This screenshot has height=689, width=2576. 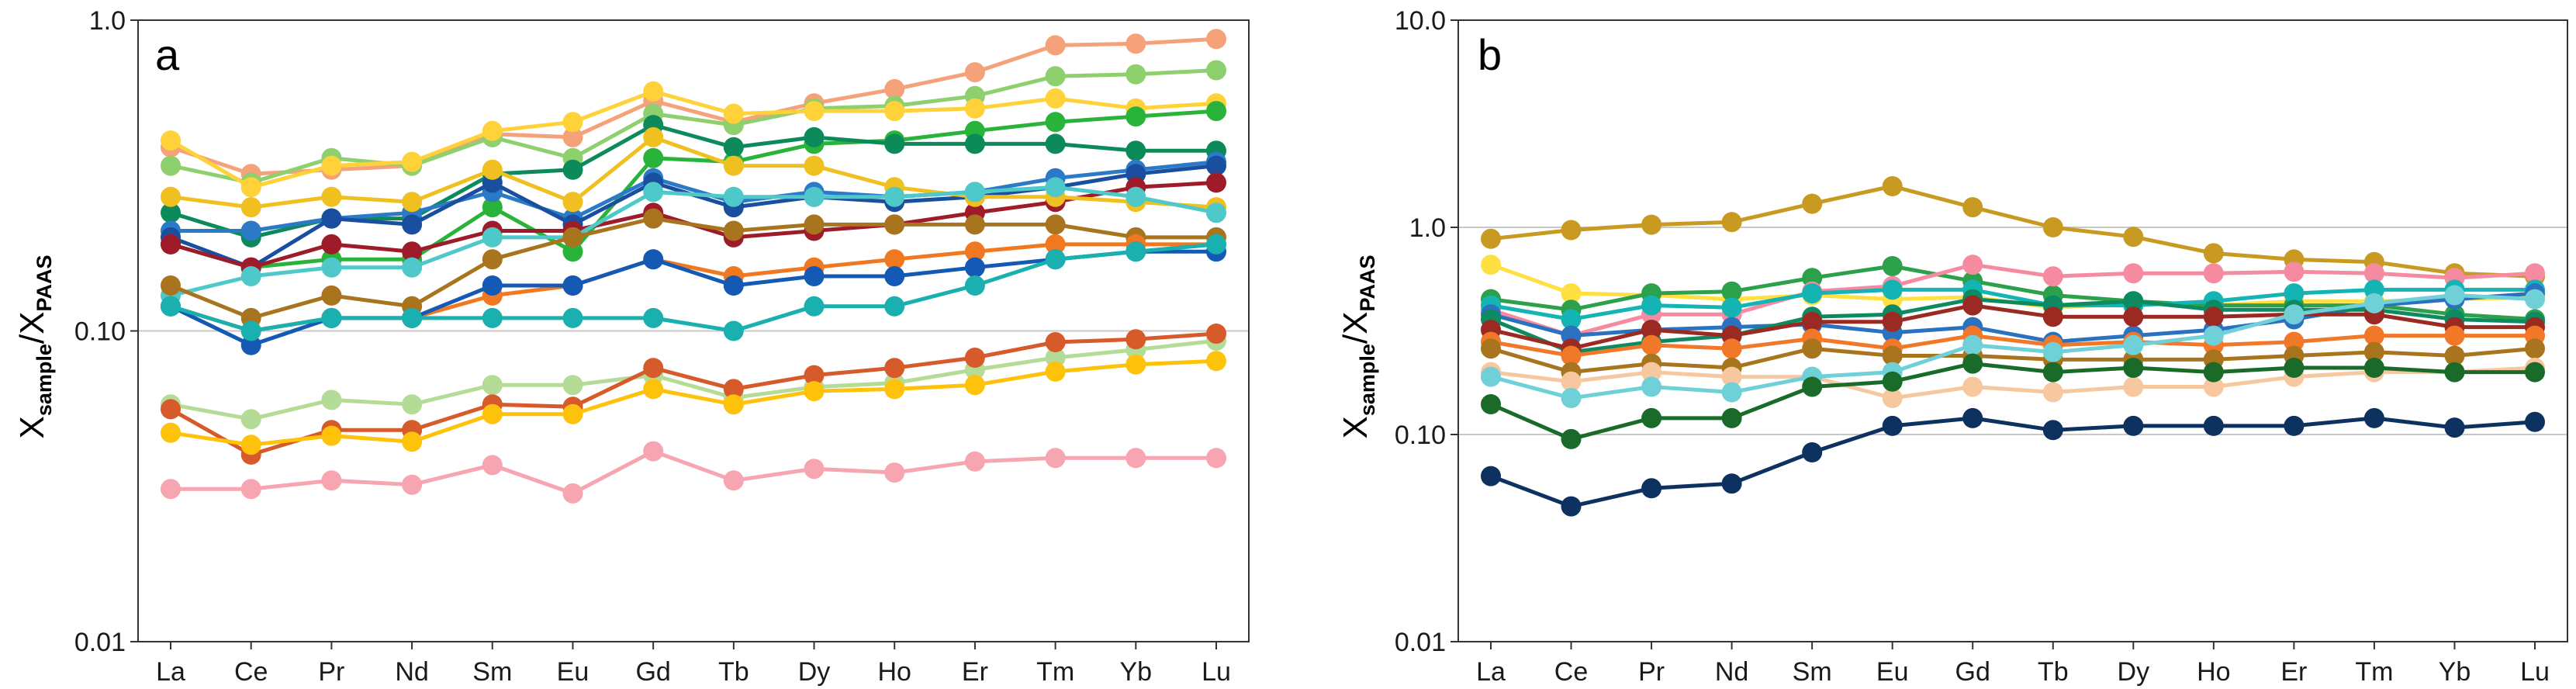 I want to click on point-a10-Gd, so click(x=653, y=192).